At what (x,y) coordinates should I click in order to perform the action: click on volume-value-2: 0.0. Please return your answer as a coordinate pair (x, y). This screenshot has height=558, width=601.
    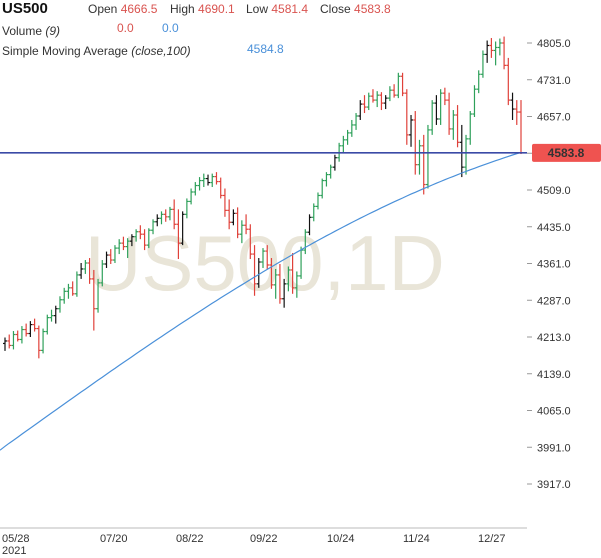
    Looking at the image, I should click on (170, 28).